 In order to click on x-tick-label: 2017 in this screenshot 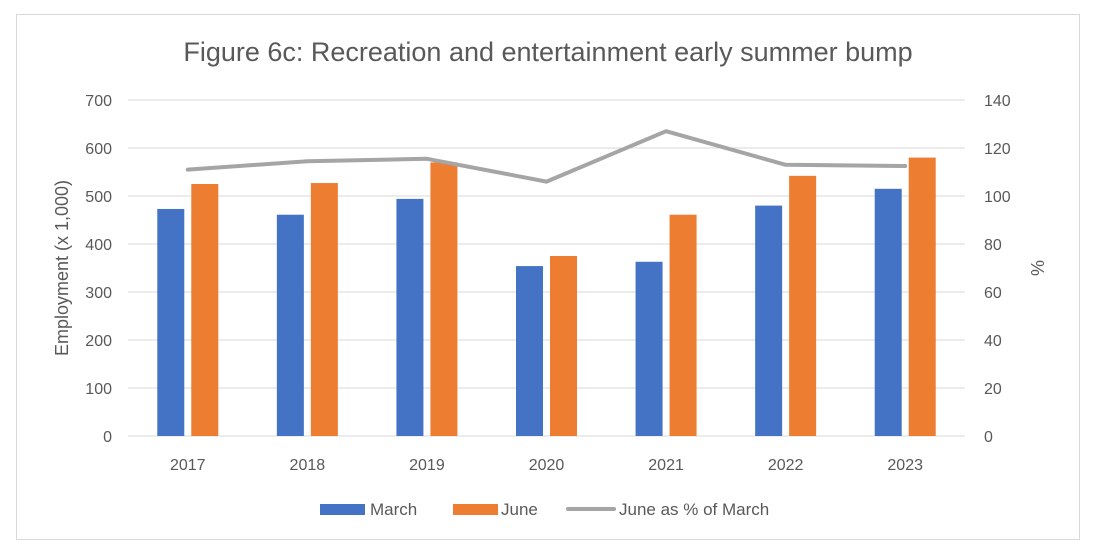, I will do `click(188, 465)`.